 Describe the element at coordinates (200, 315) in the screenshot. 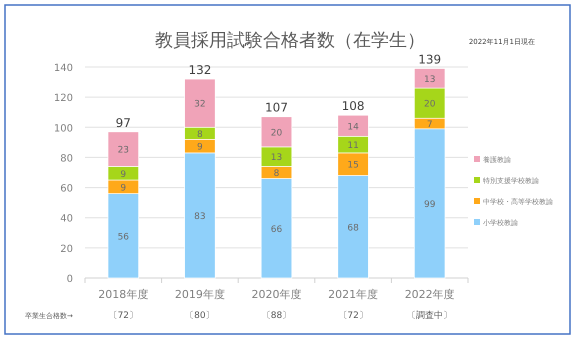

I see `text: 〔80〕` at that location.